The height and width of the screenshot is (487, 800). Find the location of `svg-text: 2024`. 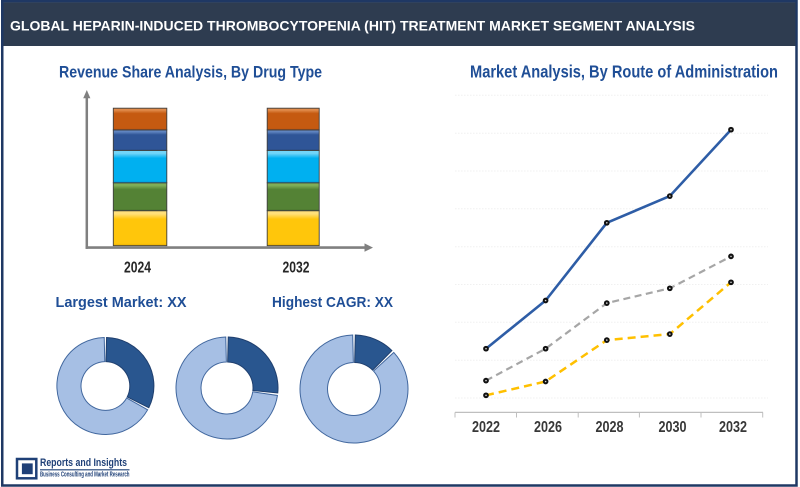

svg-text: 2024 is located at coordinates (137, 267).